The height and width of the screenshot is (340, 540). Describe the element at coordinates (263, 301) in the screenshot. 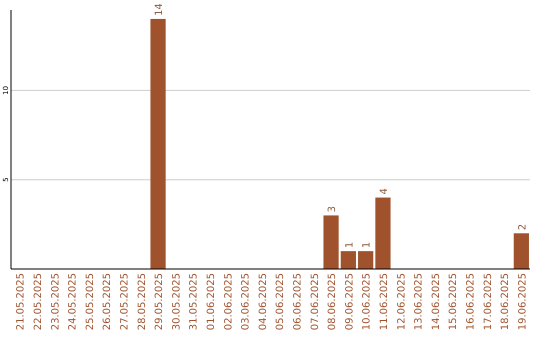

I see `x-tick-label: 04.06.2025` at that location.